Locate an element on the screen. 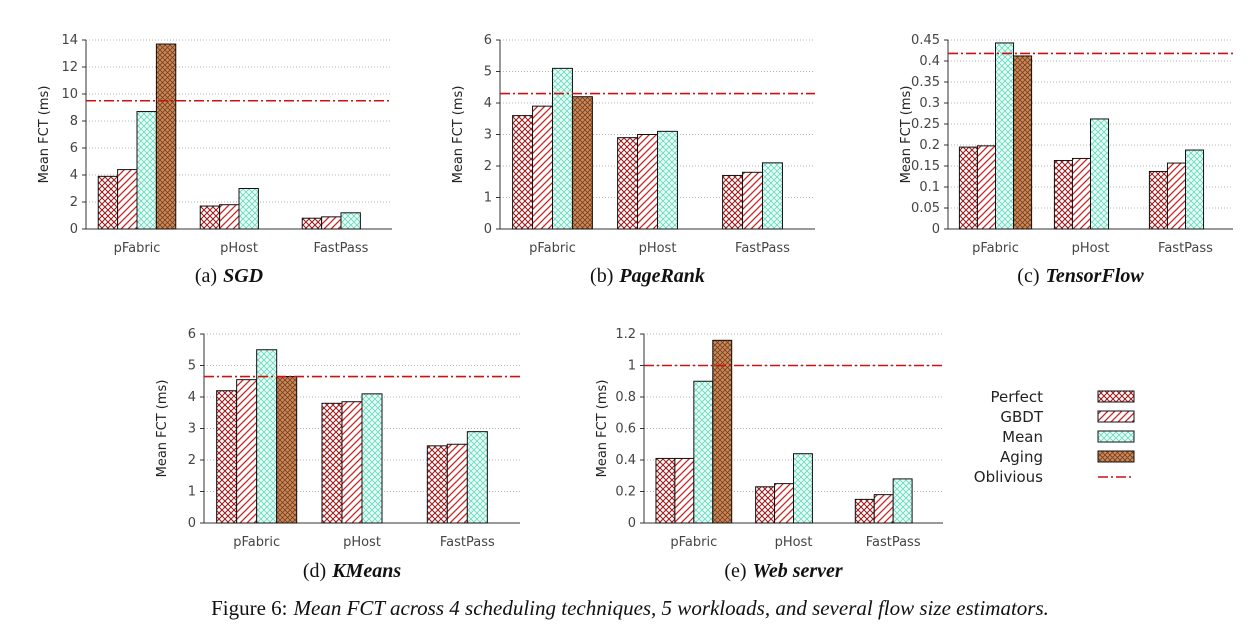  y-tick-label: 4 is located at coordinates (488, 103).